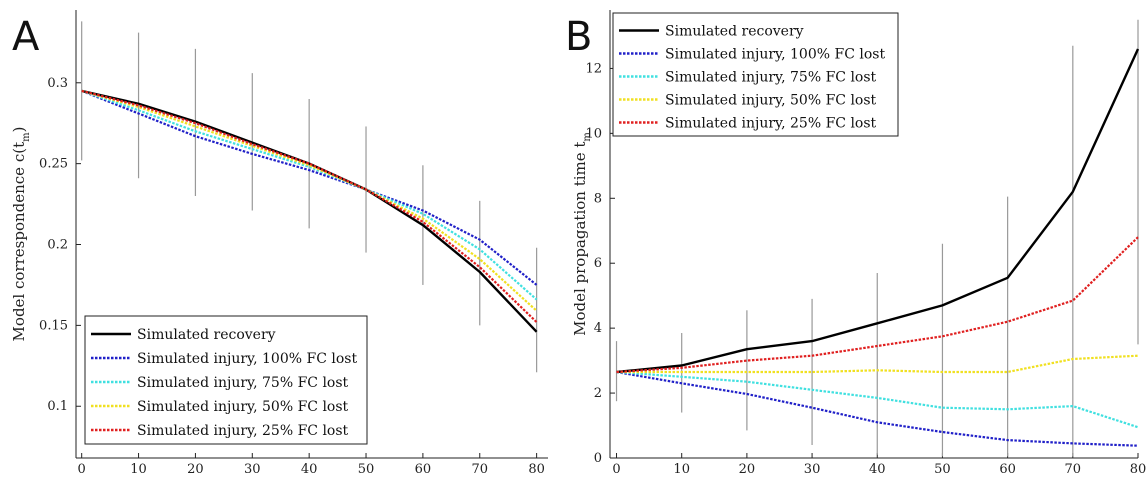  I want to click on y-axis-label-main: Model propagation time t, so click(580, 239).